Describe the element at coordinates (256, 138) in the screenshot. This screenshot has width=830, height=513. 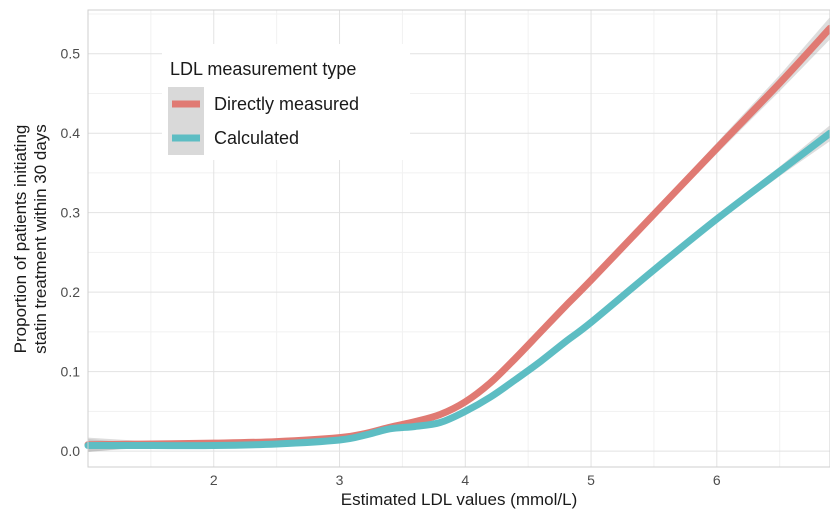
I see `legend-label-calculated: Calculated` at that location.